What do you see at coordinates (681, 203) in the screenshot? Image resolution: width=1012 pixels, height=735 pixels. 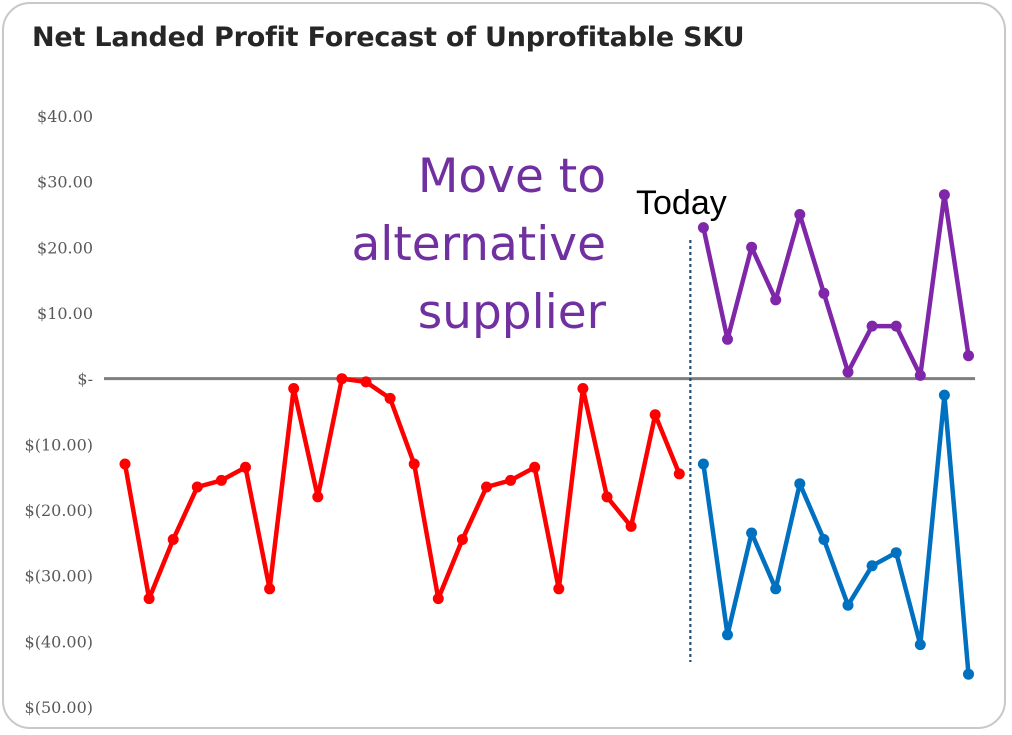 I see `annotation-today: Today` at bounding box center [681, 203].